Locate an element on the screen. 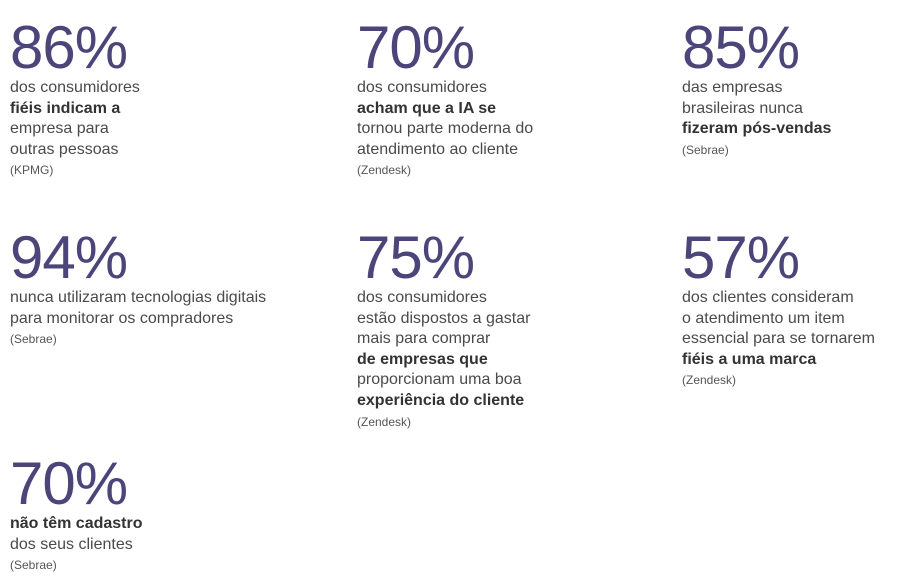 The width and height of the screenshot is (900, 584). stat-text: outras pessoas is located at coordinates (64, 149).